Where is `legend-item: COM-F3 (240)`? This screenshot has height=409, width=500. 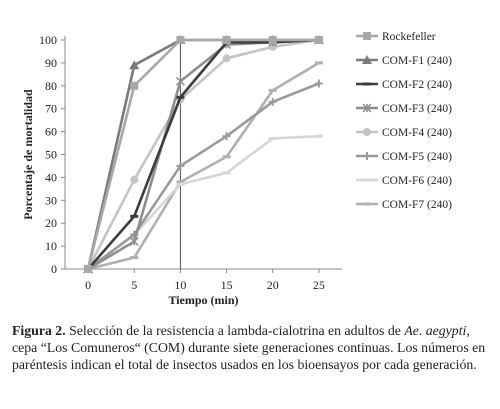
legend-item: COM-F3 (240) is located at coordinates (404, 109).